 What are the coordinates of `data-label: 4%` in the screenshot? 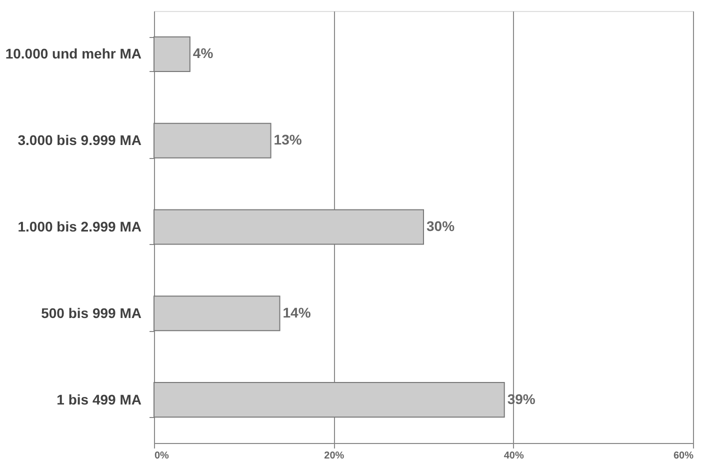 It's located at (203, 53).